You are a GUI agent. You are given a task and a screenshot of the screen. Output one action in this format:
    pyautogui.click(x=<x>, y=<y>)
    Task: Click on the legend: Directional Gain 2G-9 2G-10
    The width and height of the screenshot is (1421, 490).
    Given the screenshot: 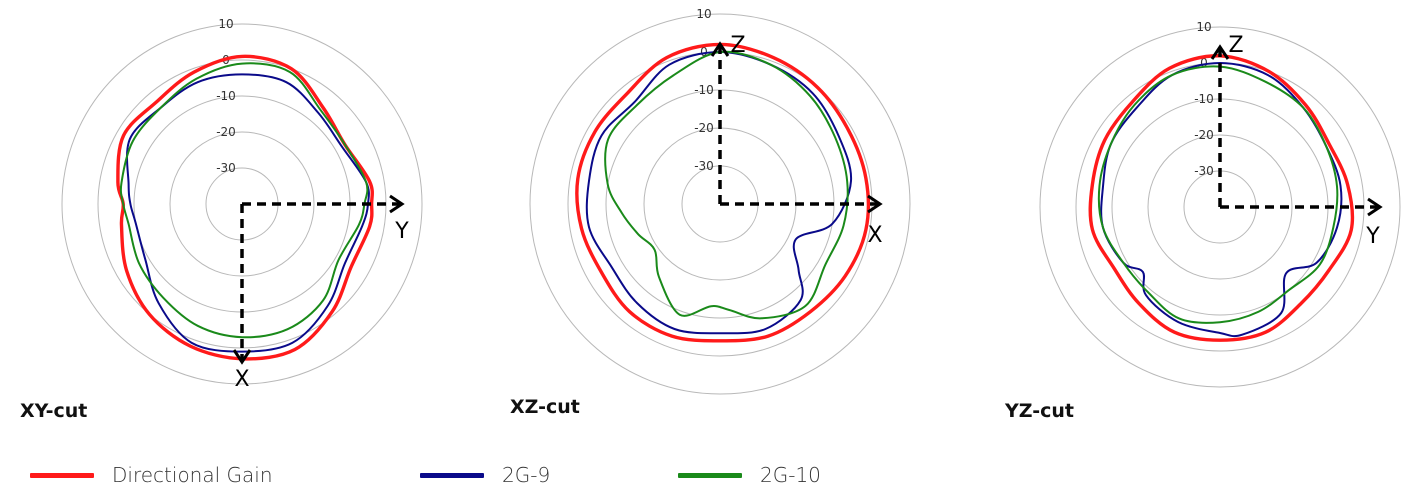 What is the action you would take?
    pyautogui.click(x=710, y=475)
    